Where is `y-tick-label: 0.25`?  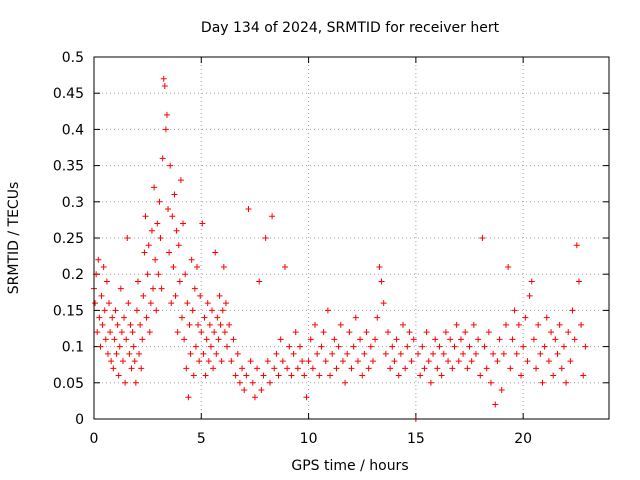 y-tick-label: 0.25 is located at coordinates (68, 239).